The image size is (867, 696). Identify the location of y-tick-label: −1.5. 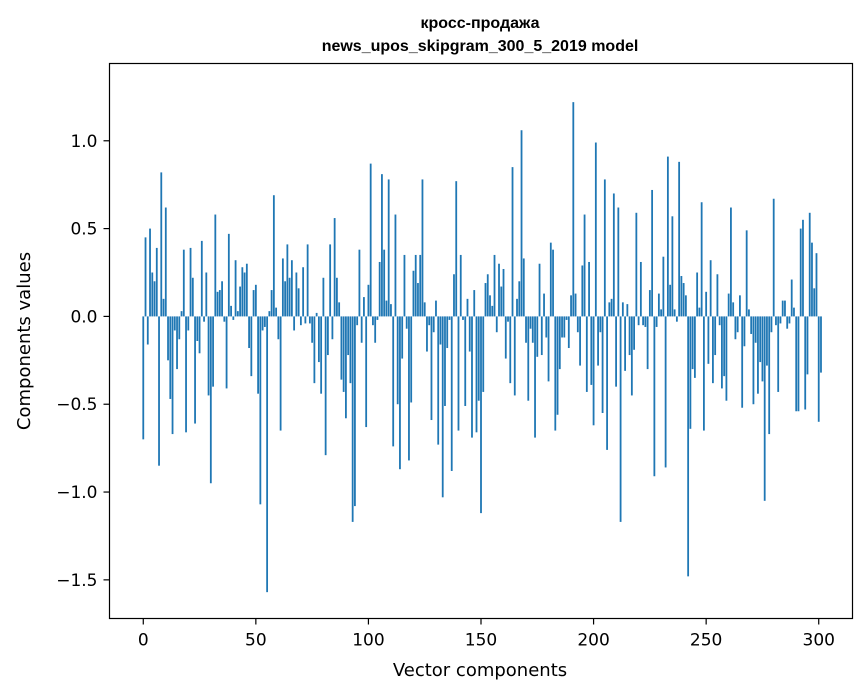
(76, 581).